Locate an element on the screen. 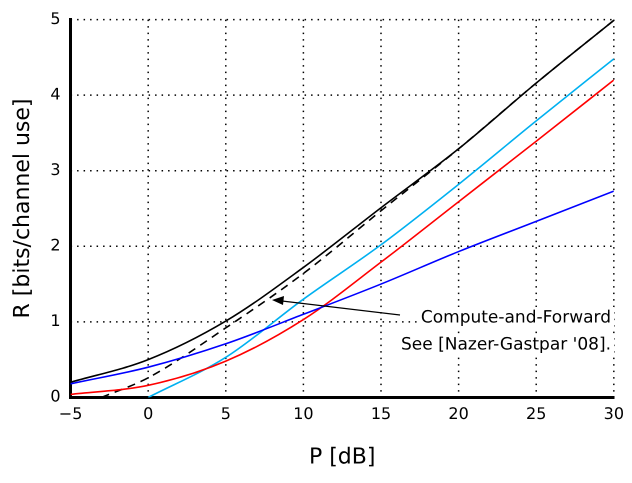 This screenshot has height=483, width=632. y-tick-label: 0 is located at coordinates (55, 396).